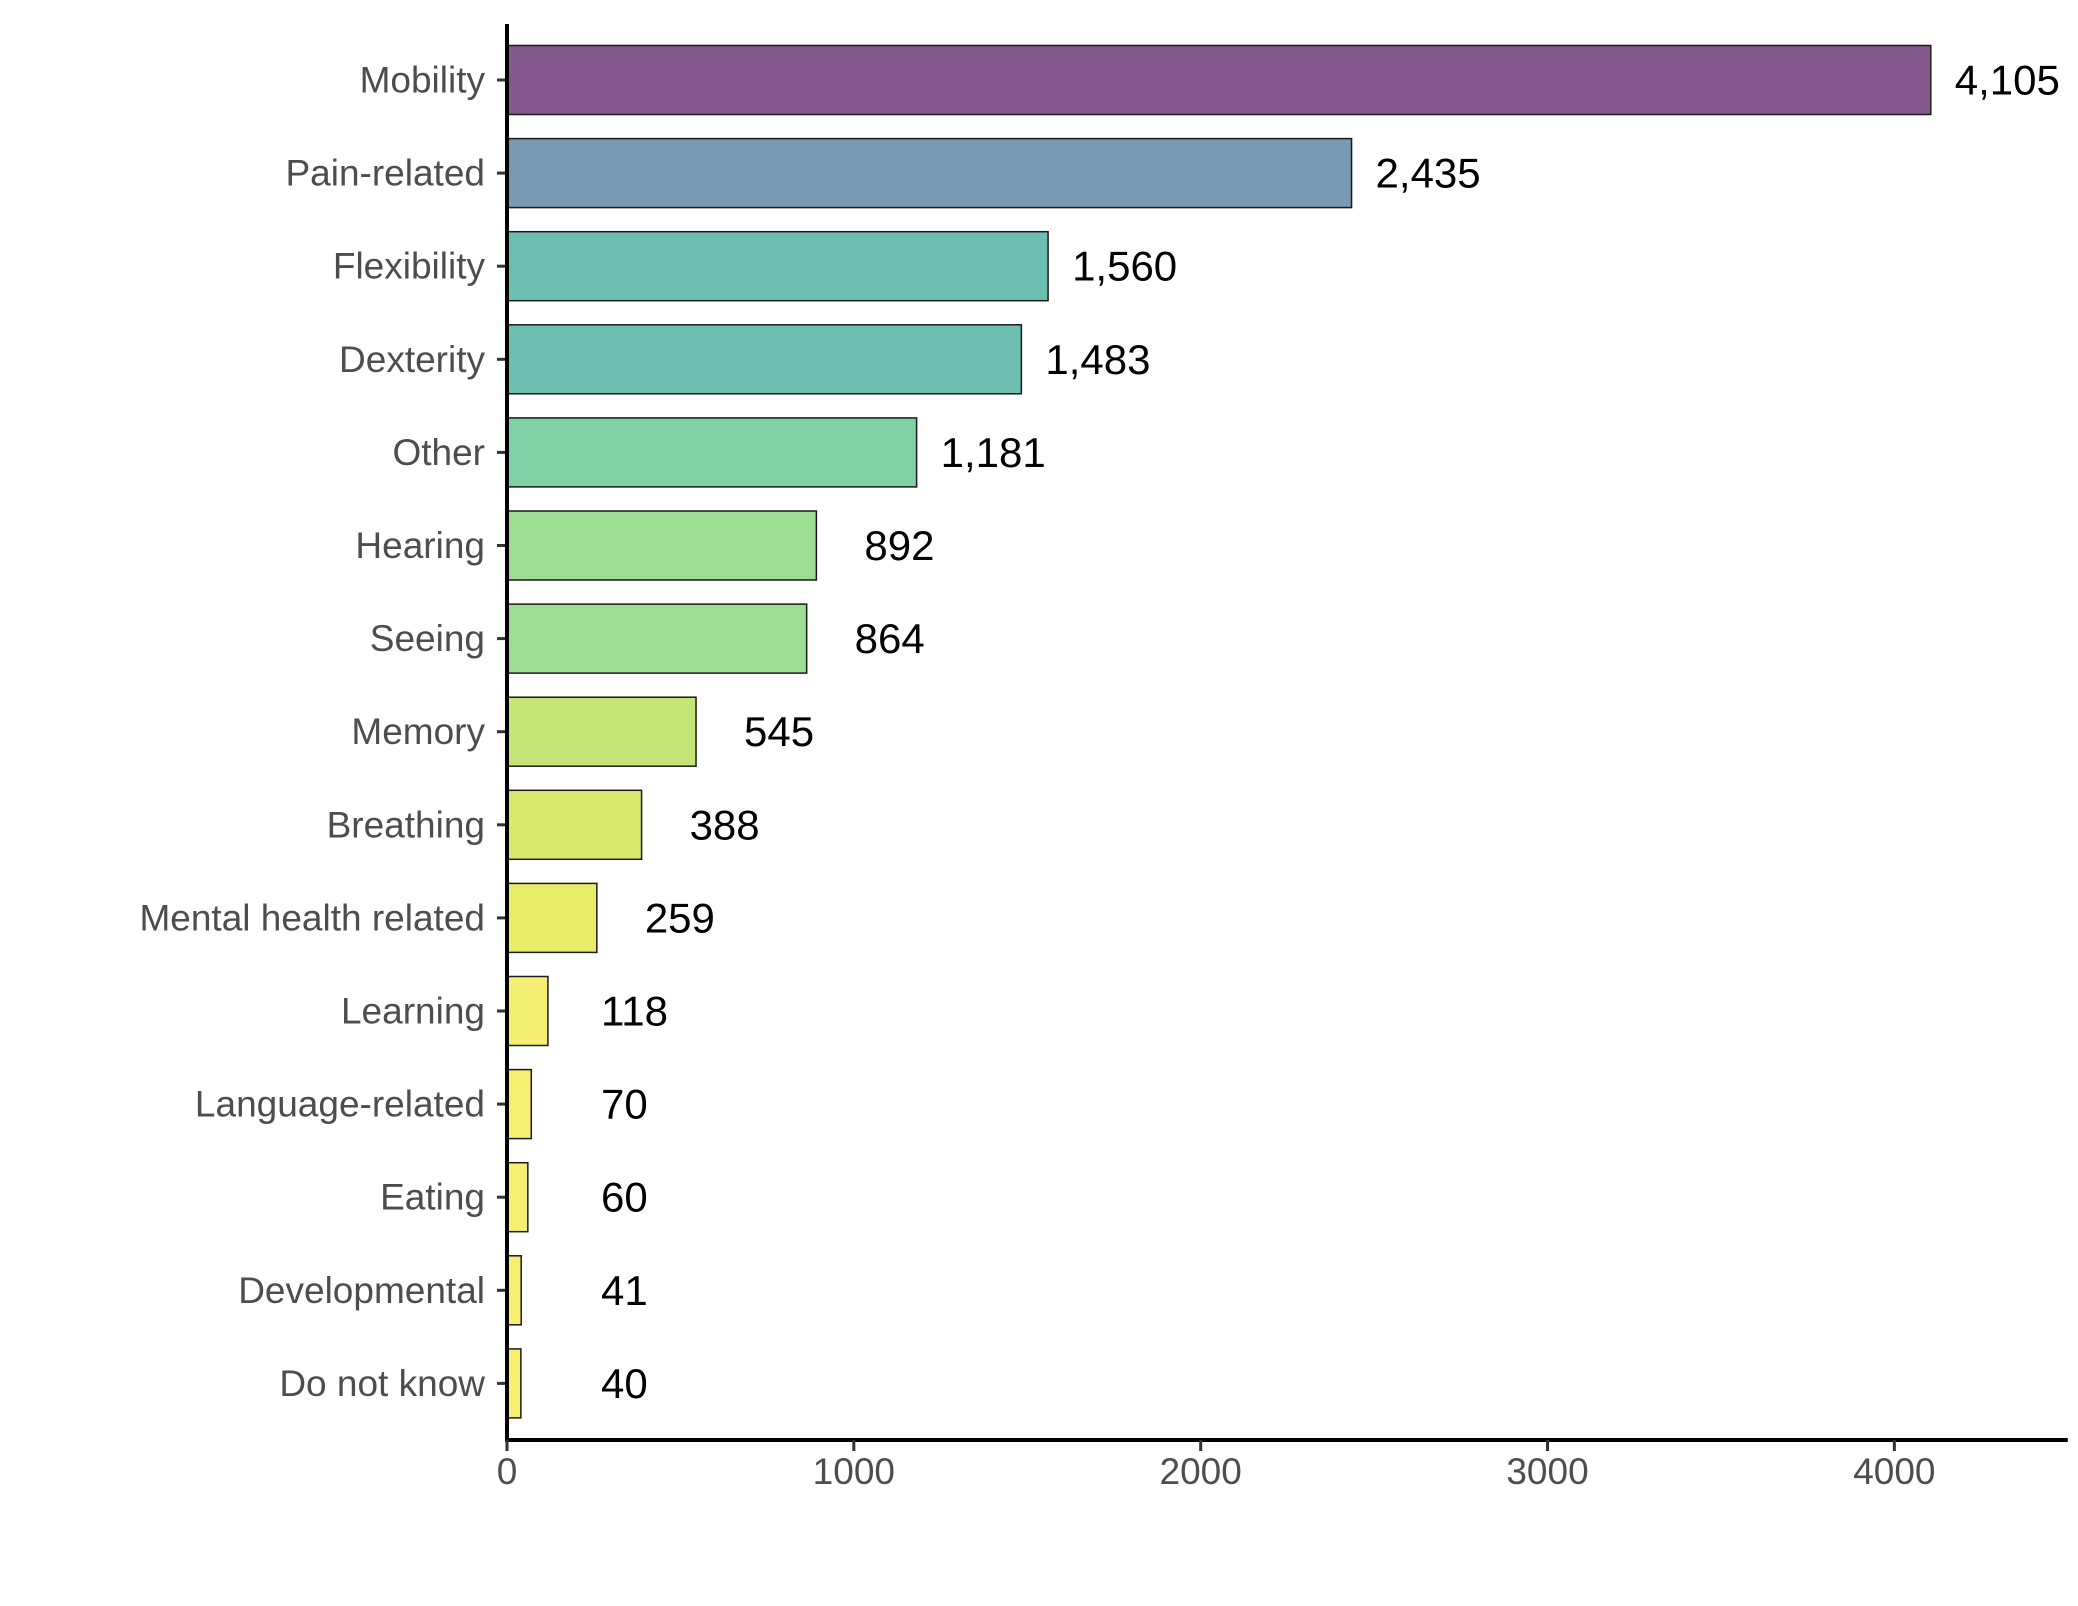 The height and width of the screenshot is (1606, 2078). Describe the element at coordinates (1219, 80) in the screenshot. I see `bar-mobility` at that location.